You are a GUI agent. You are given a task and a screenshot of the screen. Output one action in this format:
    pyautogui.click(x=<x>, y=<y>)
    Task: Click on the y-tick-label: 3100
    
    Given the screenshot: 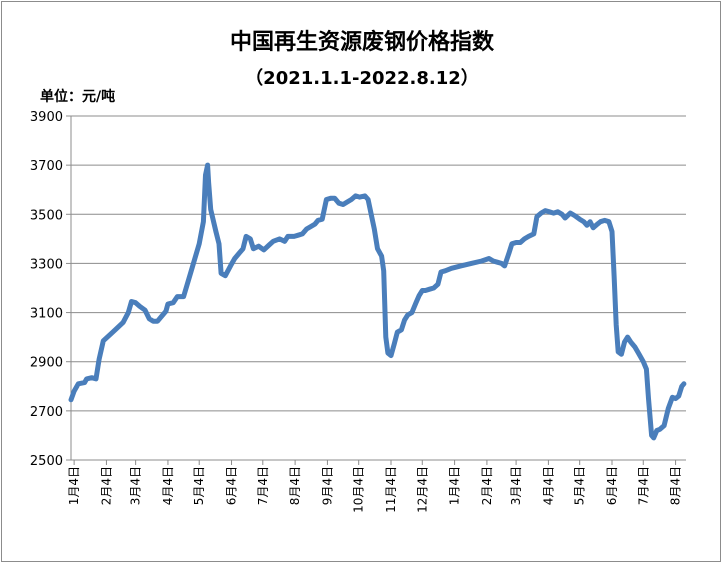 What is the action you would take?
    pyautogui.click(x=46, y=314)
    